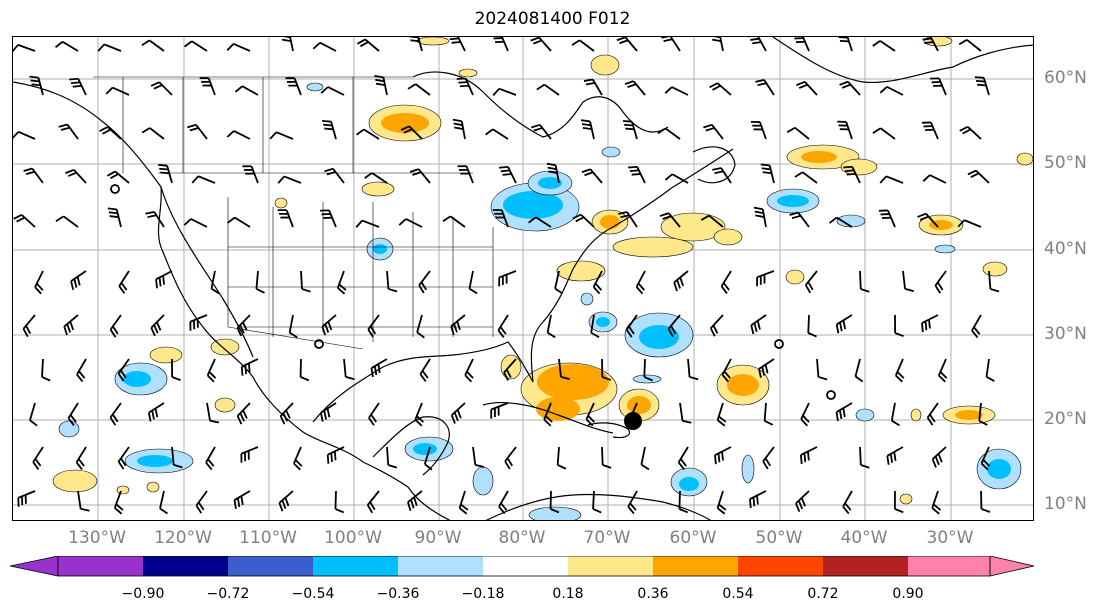 The height and width of the screenshot is (615, 1105). Describe the element at coordinates (1065, 334) in the screenshot. I see `lat-label-30n: 30°N` at that location.